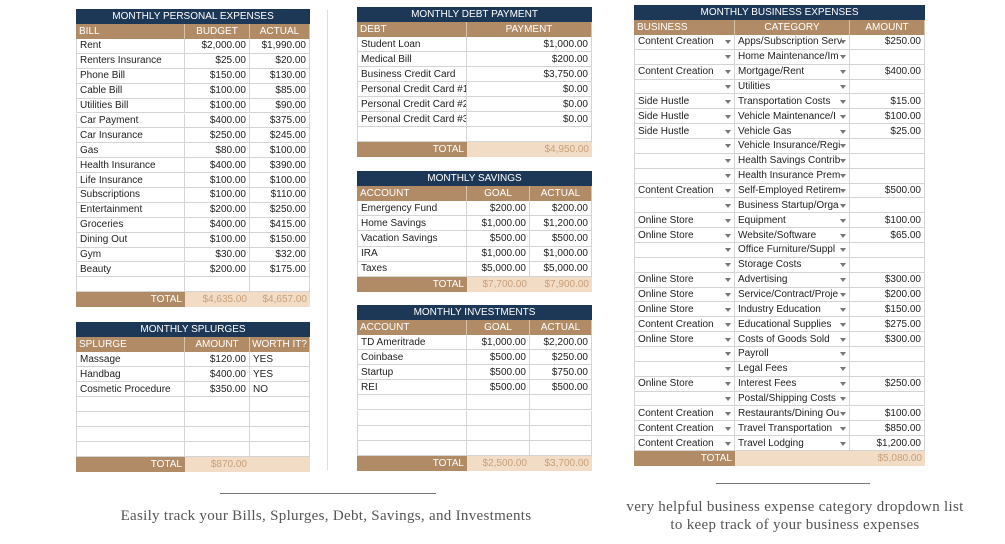 The height and width of the screenshot is (544, 1005). I want to click on dropdown-cell: Apps/Subscription Serv, so click(792, 42).